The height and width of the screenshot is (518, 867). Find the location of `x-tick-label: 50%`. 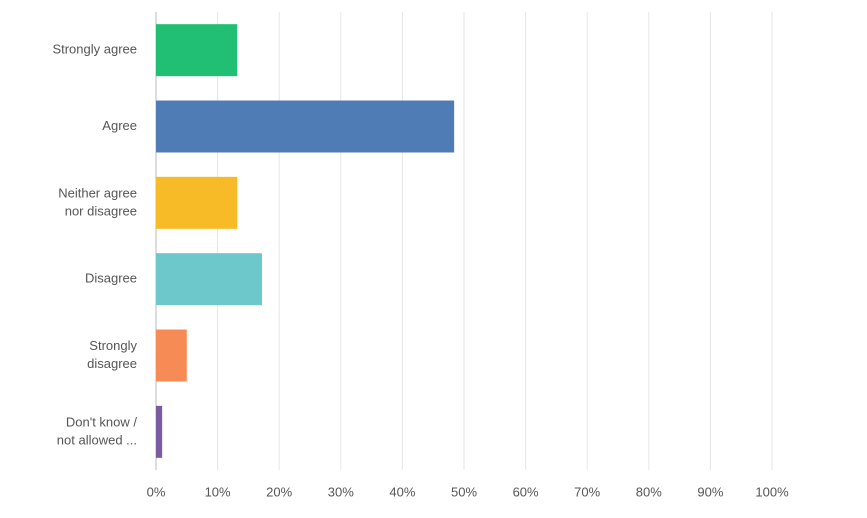

x-tick-label: 50% is located at coordinates (464, 491).